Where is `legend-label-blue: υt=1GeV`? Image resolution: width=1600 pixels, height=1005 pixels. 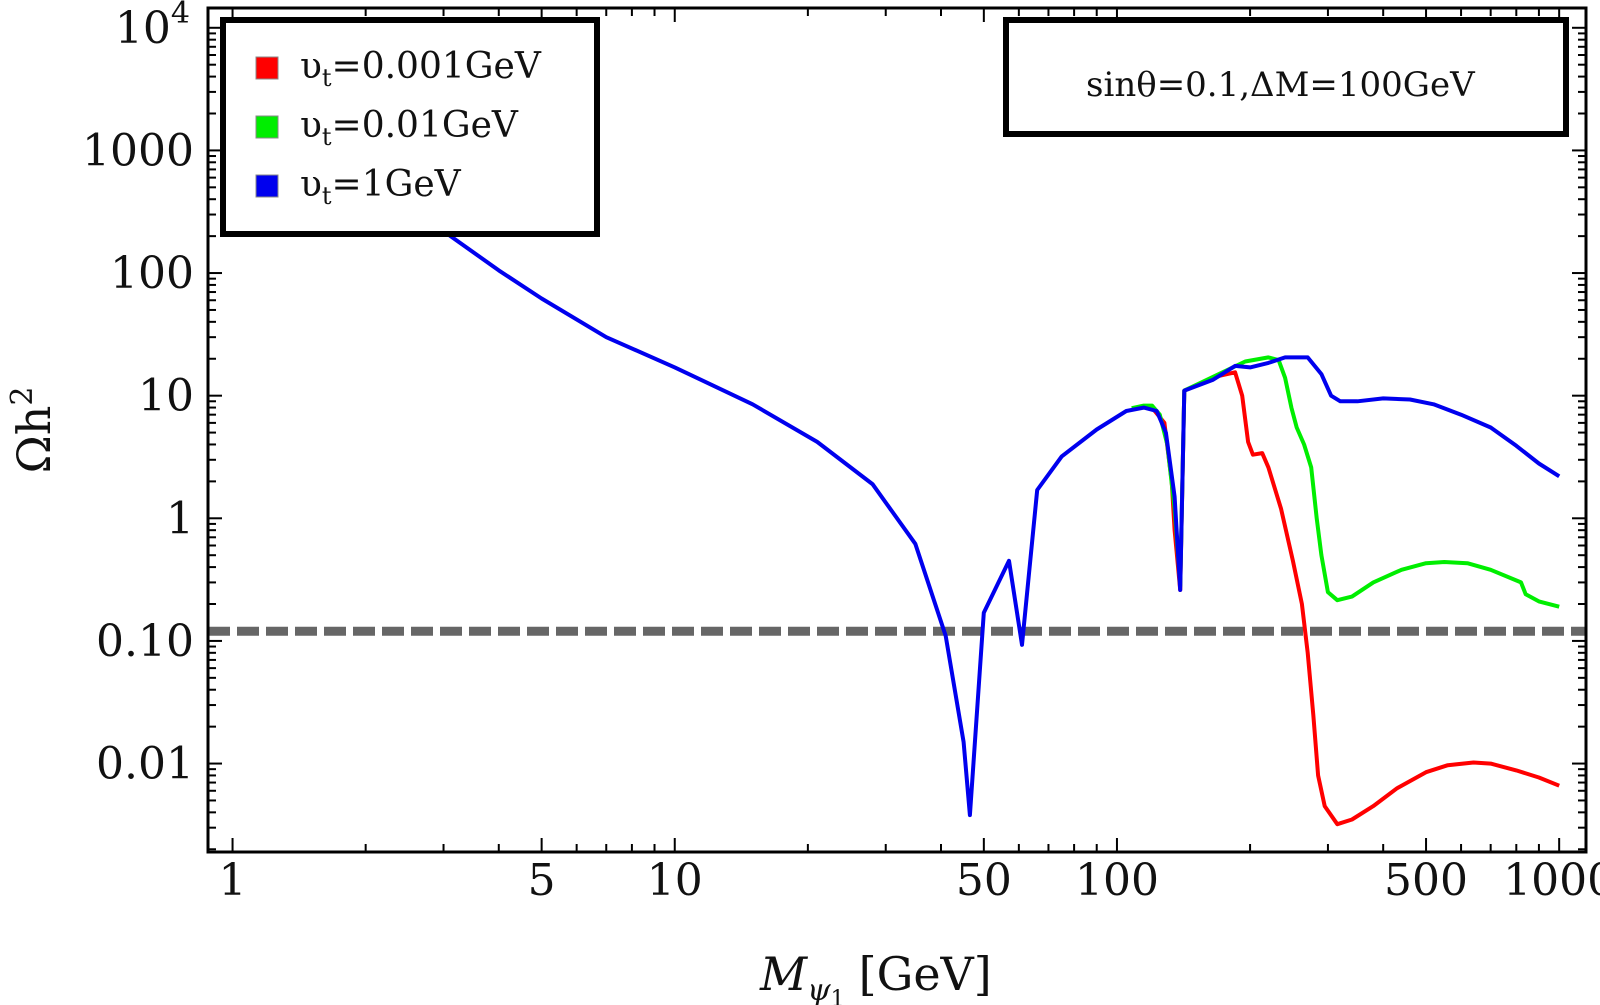
legend-label-blue: υt=1GeV is located at coordinates (381, 187).